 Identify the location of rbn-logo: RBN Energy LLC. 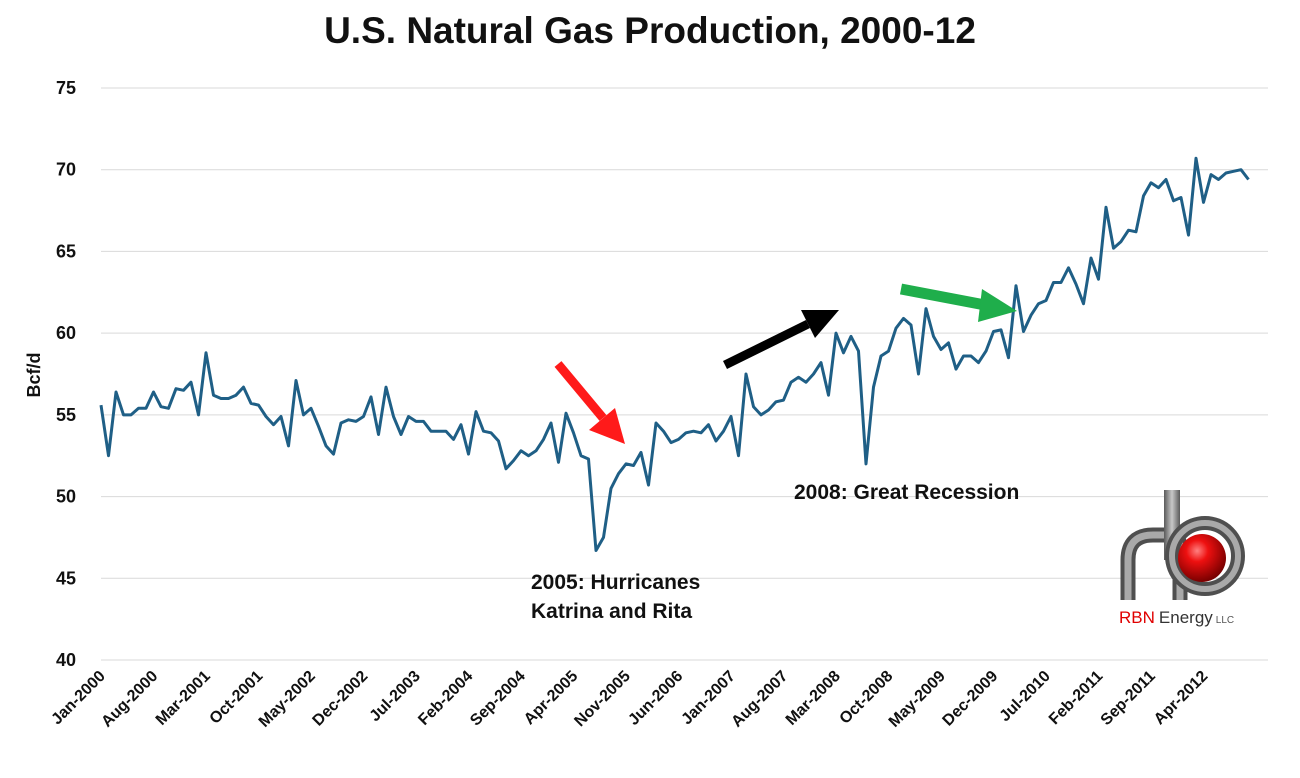
(1182, 558).